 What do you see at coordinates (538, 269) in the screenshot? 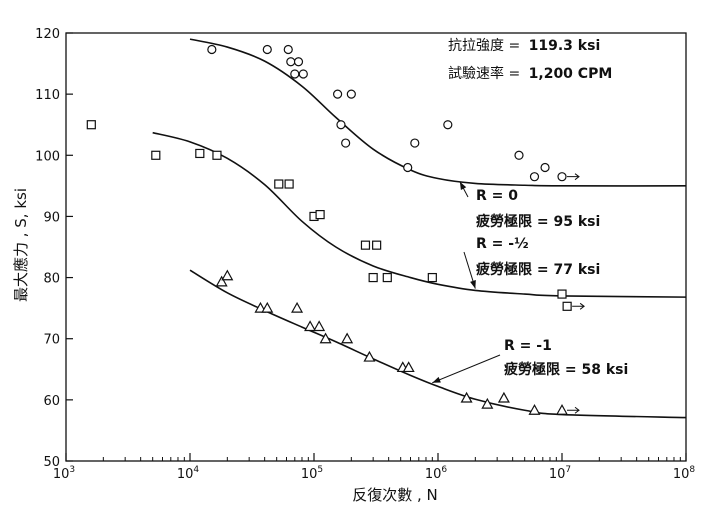
I see `series-1-limit-label: 疲勞極限 = 77 ksi` at bounding box center [538, 269].